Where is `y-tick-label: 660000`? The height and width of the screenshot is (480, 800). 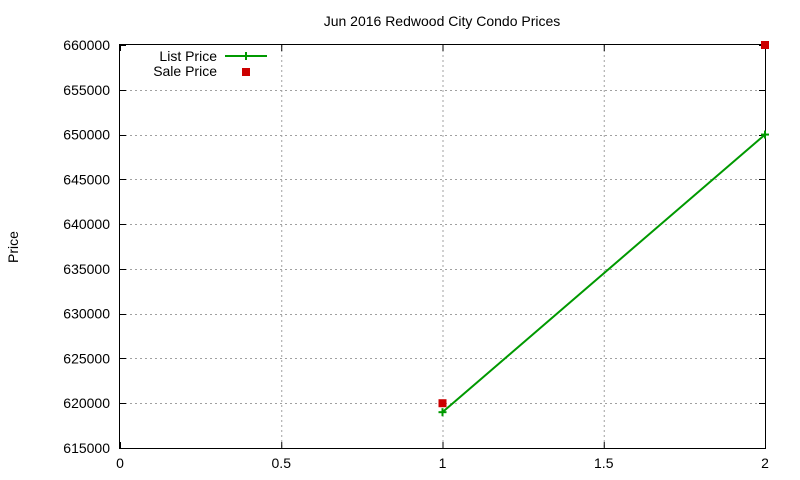 y-tick-label: 660000 is located at coordinates (86, 45).